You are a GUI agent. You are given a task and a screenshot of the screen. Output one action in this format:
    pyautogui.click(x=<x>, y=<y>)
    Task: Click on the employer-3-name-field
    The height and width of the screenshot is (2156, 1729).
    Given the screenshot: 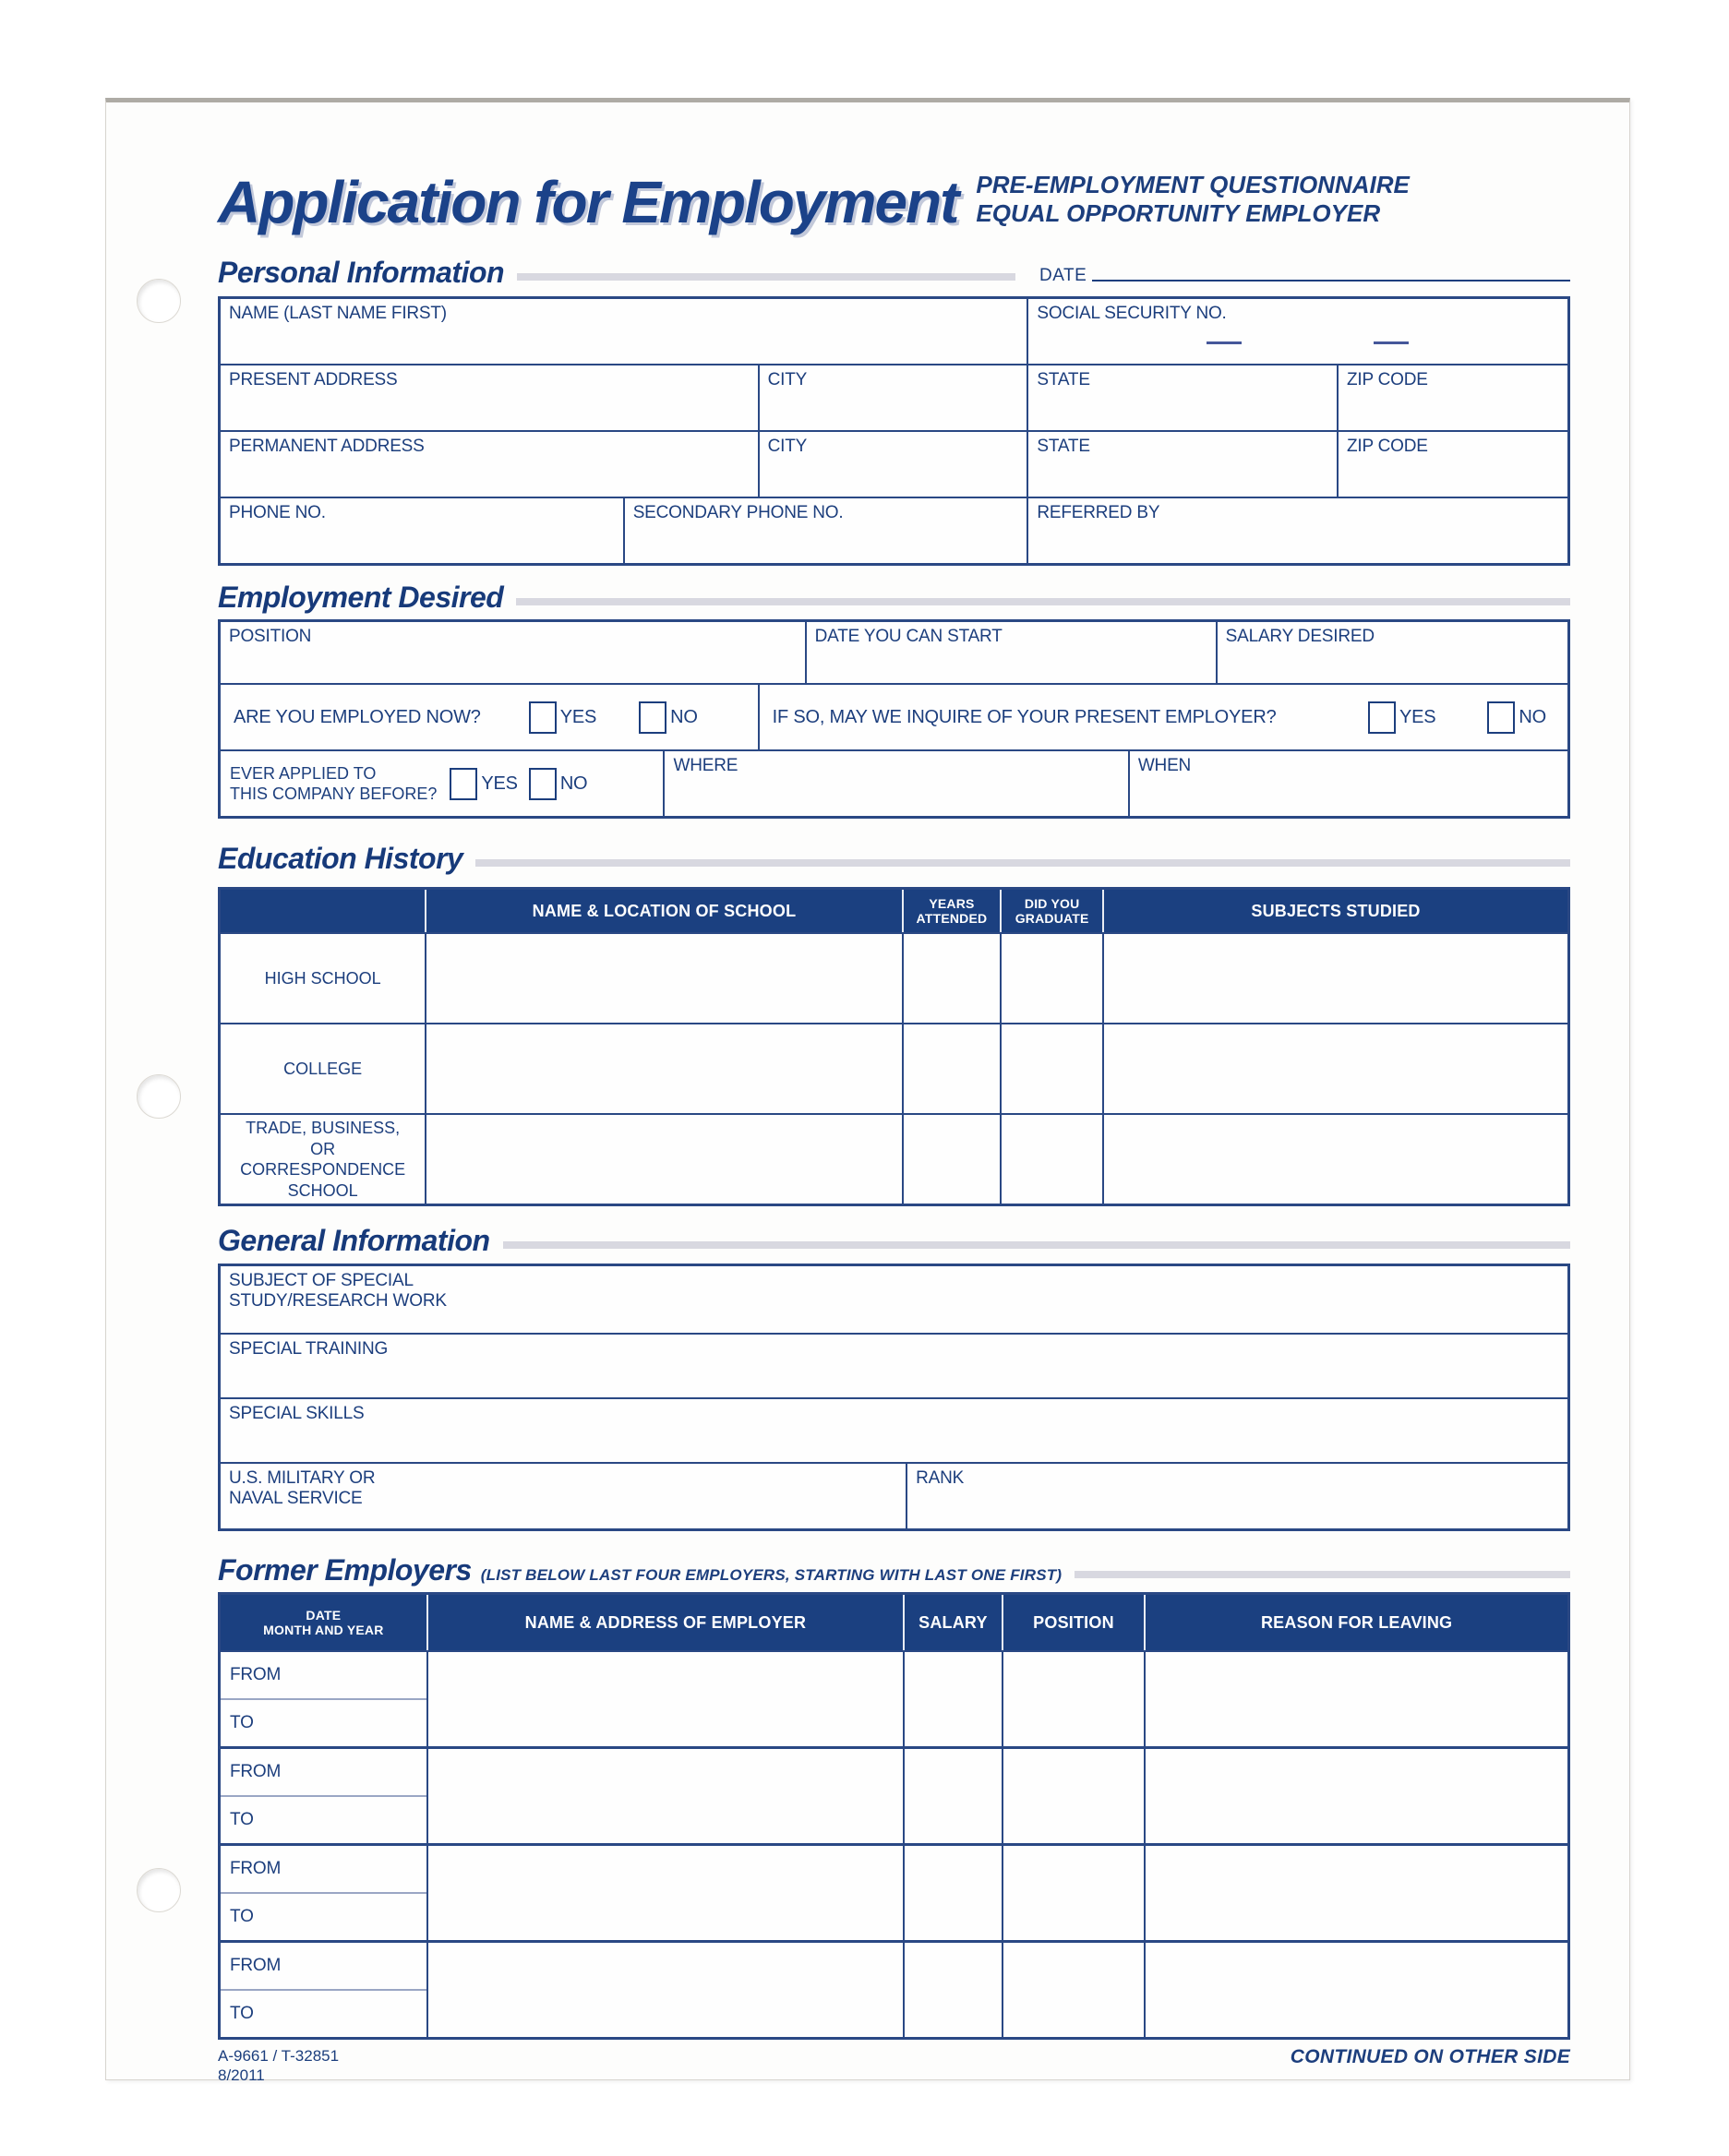 What is the action you would take?
    pyautogui.click(x=667, y=1893)
    